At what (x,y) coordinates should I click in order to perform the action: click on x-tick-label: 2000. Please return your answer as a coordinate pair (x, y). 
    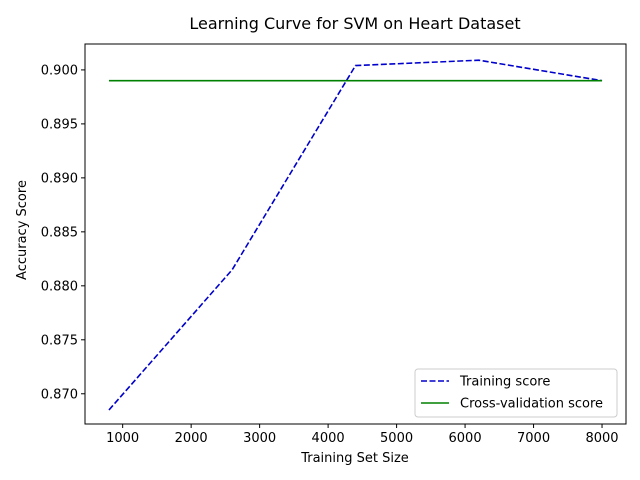
    Looking at the image, I should click on (191, 438).